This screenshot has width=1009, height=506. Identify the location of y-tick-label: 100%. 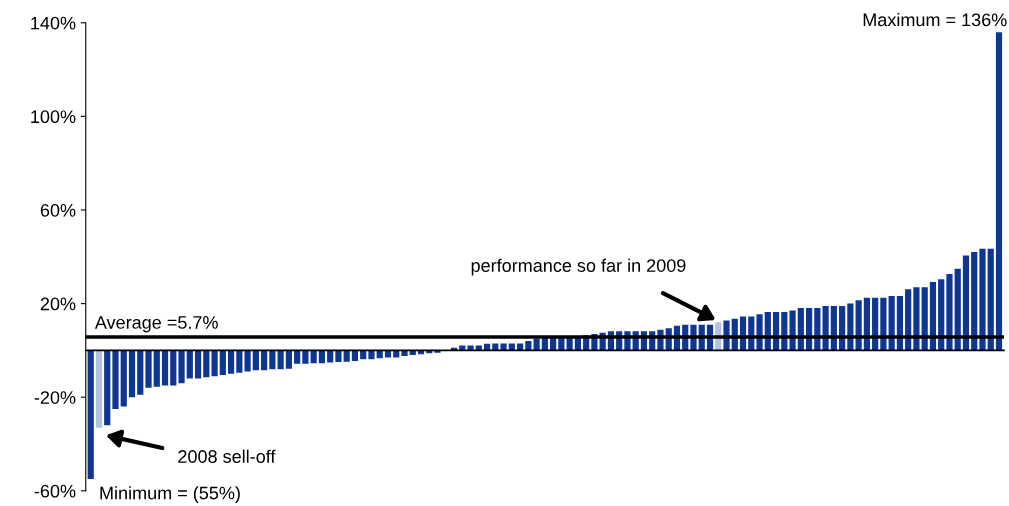
(53, 117).